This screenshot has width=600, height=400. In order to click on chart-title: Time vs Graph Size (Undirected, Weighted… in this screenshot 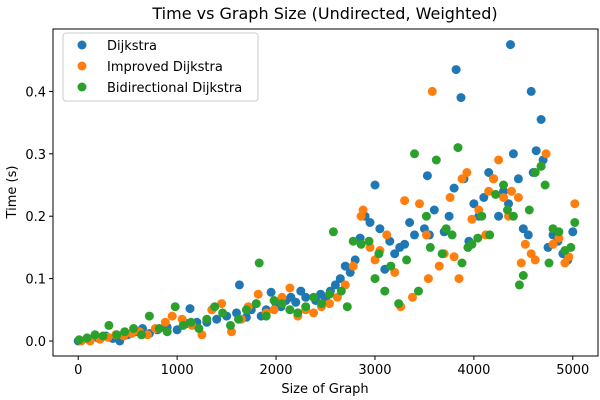, I will do `click(324, 13)`.